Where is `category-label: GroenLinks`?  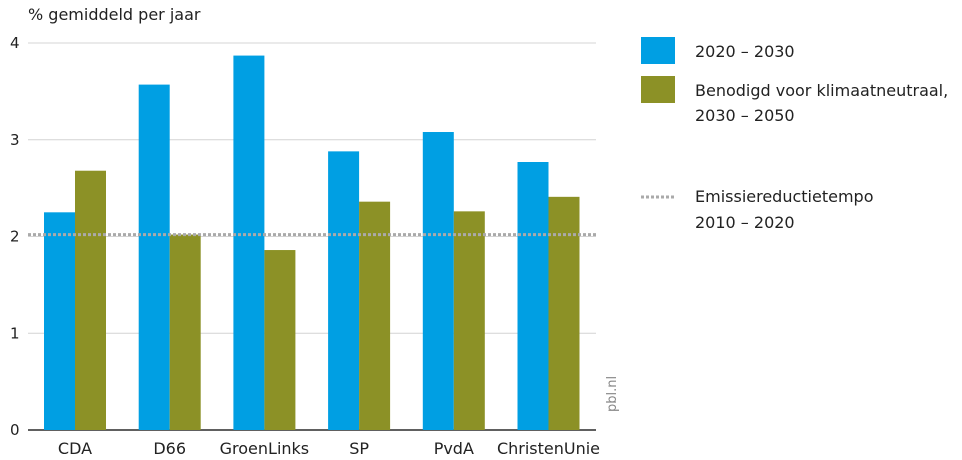 category-label: GroenLinks is located at coordinates (265, 448).